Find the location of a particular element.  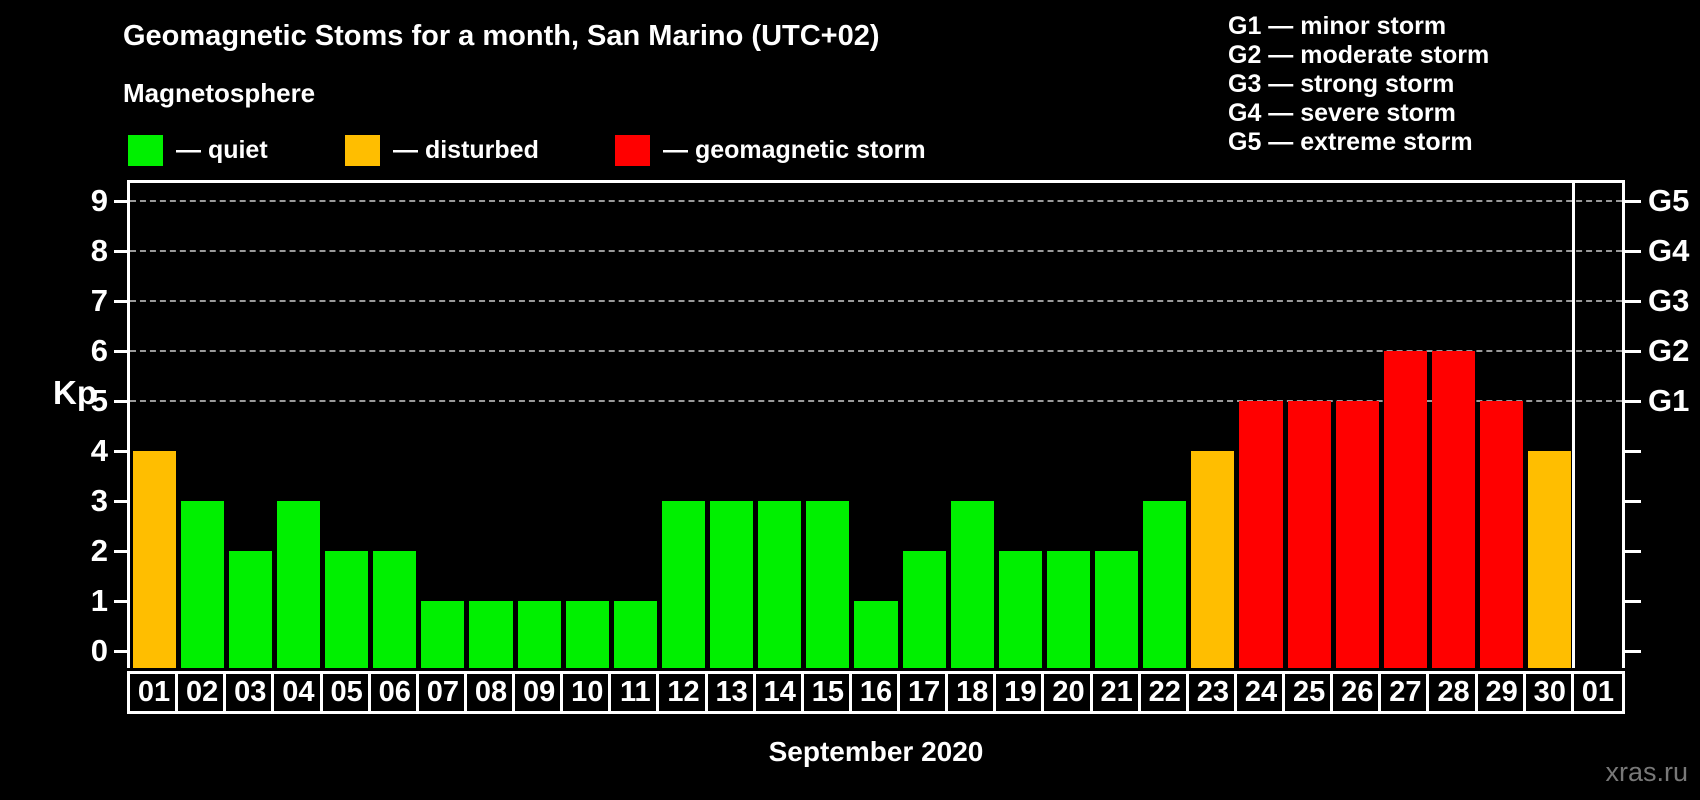

day-cell-5: 06 is located at coordinates (393, 692).